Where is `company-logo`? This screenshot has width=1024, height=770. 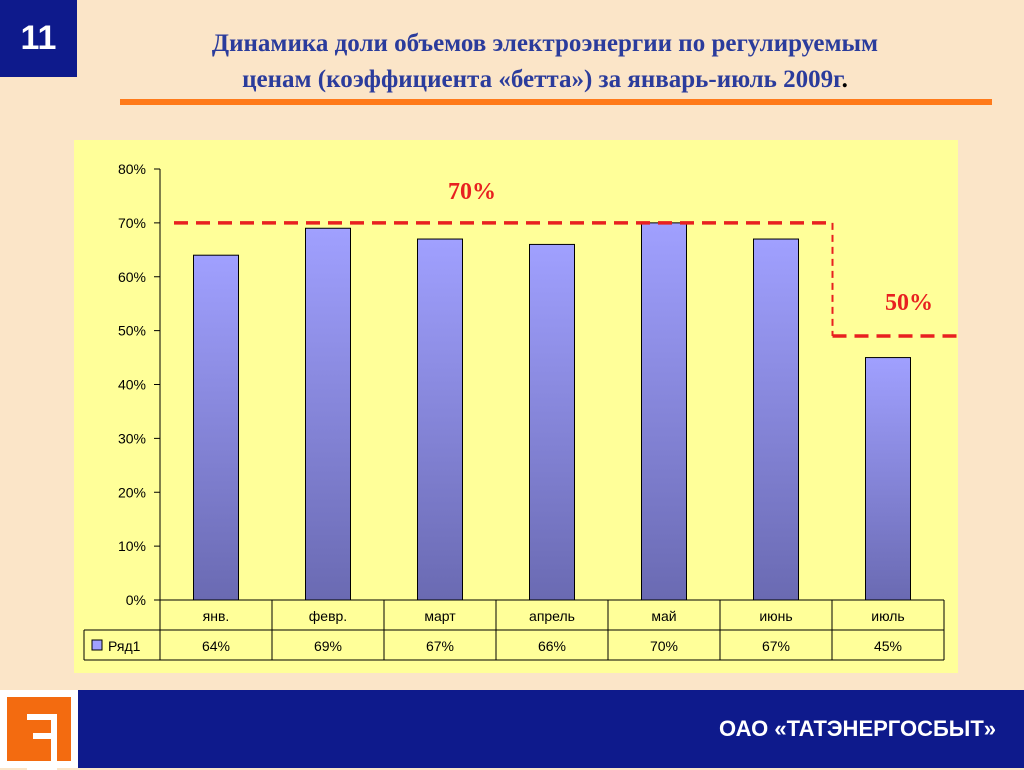 company-logo is located at coordinates (39, 730).